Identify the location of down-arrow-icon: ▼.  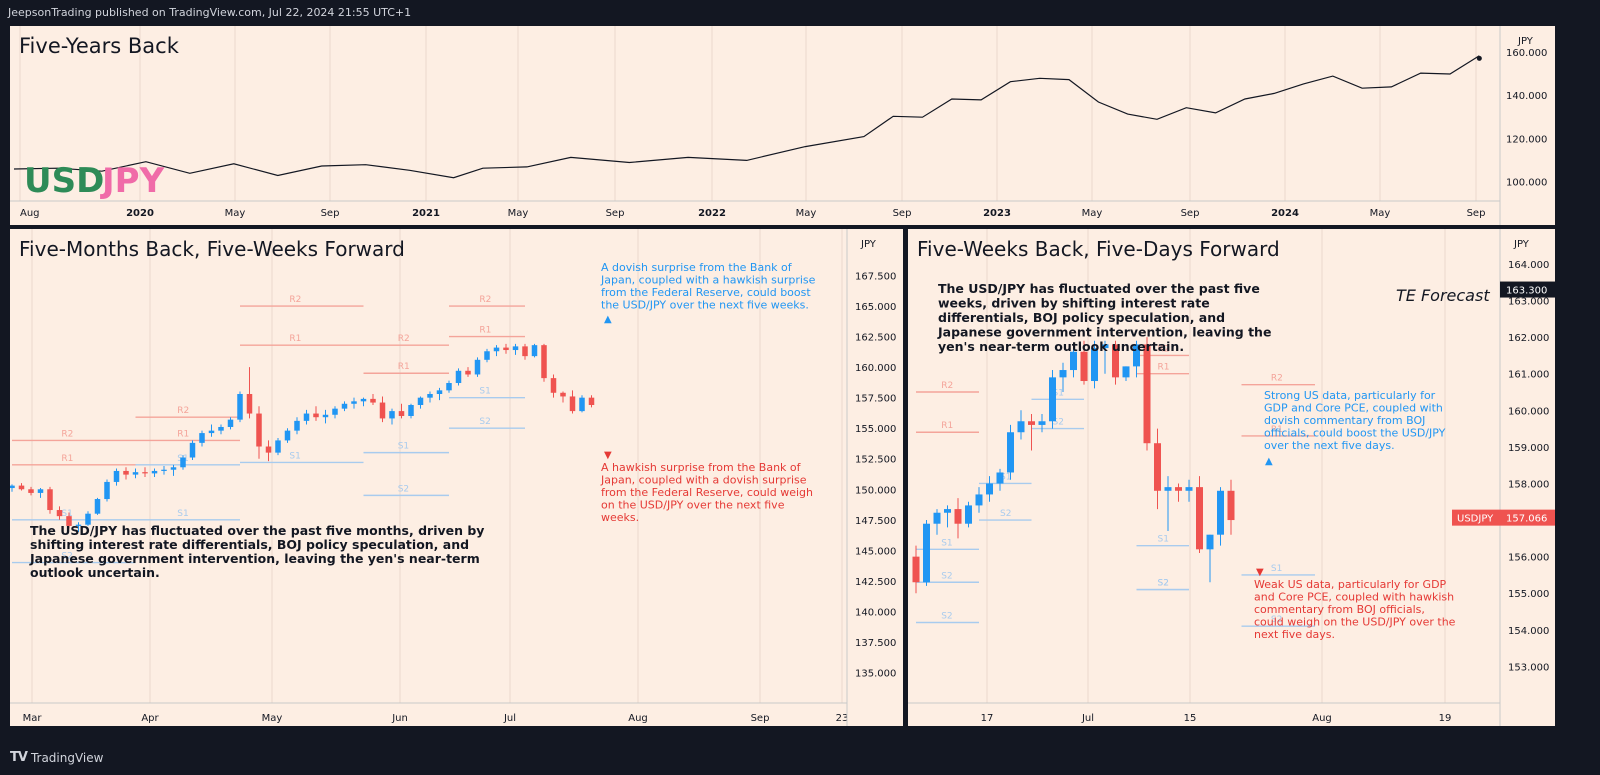
(1260, 572).